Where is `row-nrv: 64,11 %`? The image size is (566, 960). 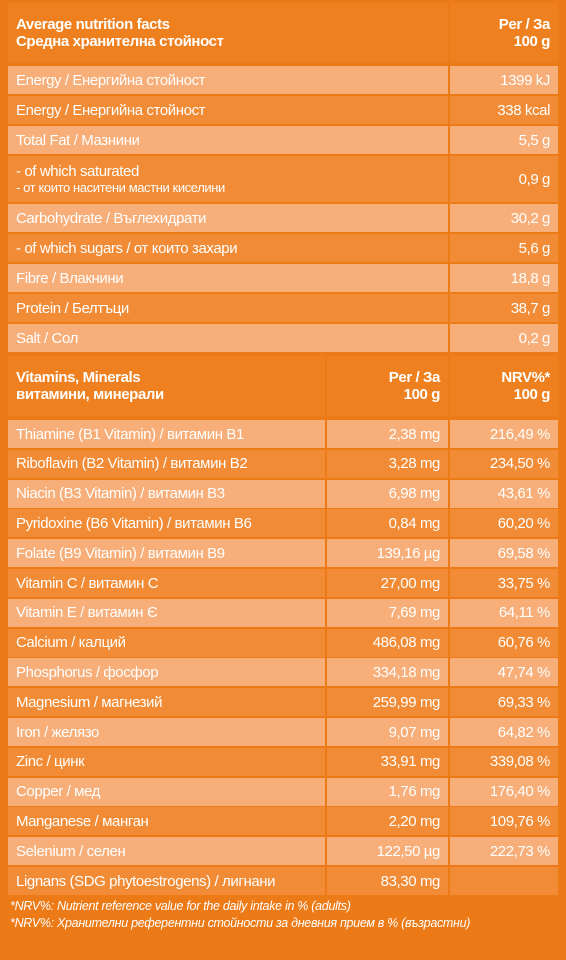
row-nrv: 64,11 % is located at coordinates (504, 612).